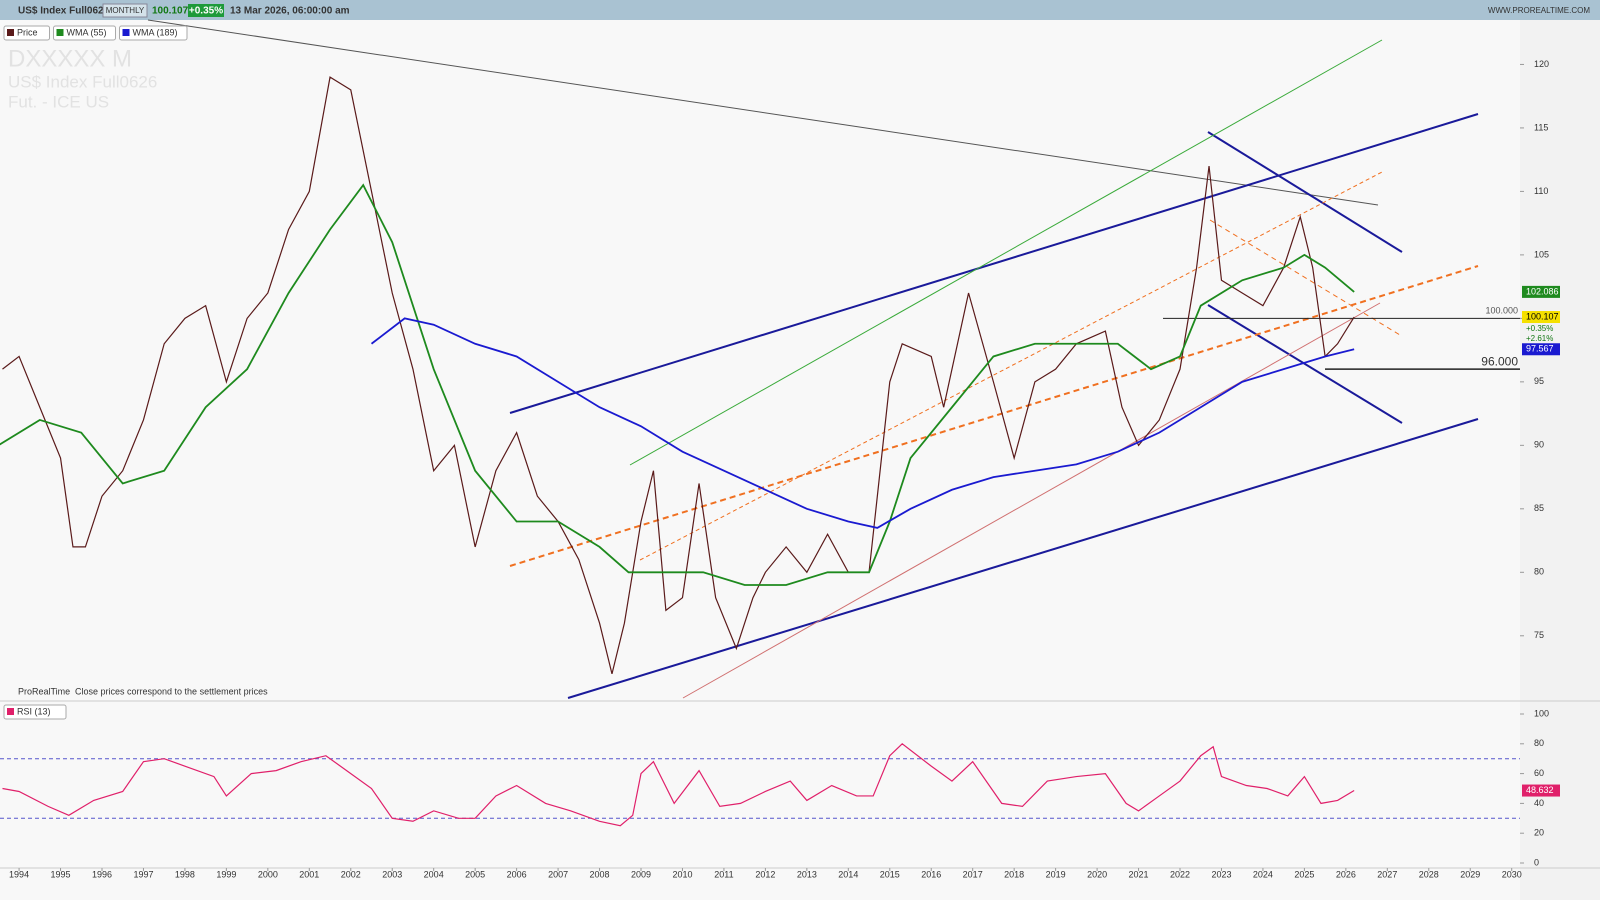  I want to click on x-tick-label: 2017, so click(973, 874).